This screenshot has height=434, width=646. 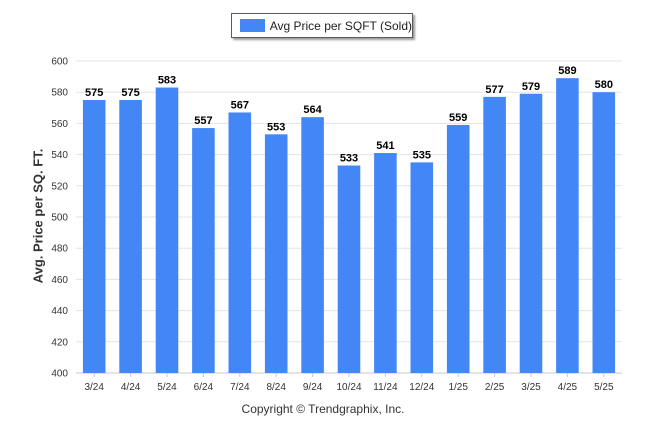 What do you see at coordinates (59, 218) in the screenshot?
I see `y-tick-label: 500` at bounding box center [59, 218].